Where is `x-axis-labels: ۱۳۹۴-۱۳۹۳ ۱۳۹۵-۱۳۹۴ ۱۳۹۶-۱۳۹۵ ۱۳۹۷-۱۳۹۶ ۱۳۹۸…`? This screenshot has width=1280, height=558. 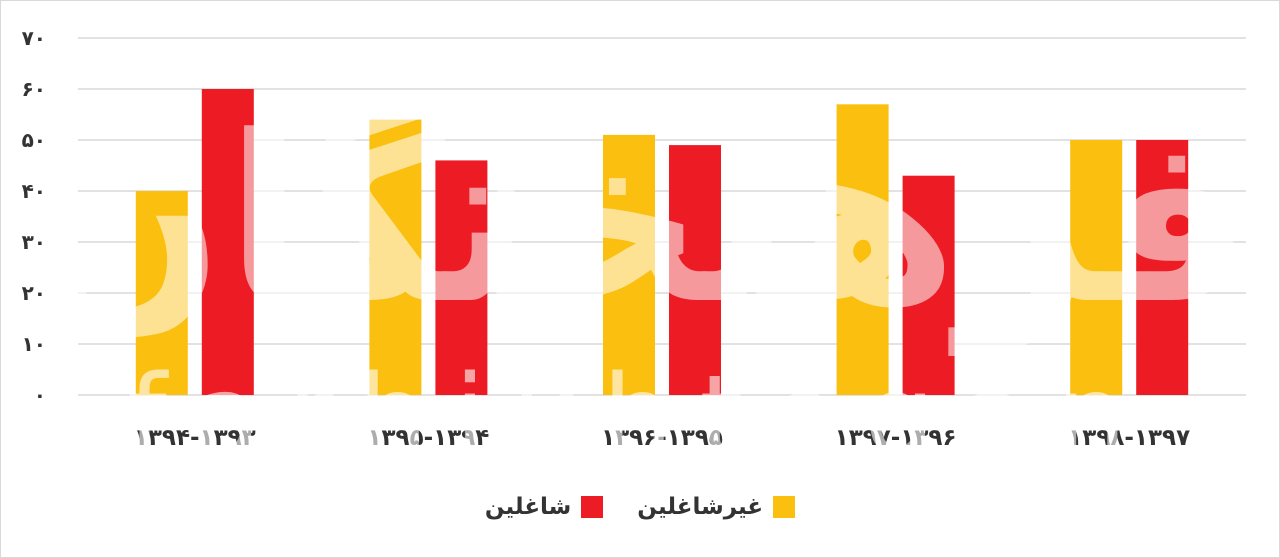
x-axis-labels: ۱۳۹۴-۱۳۹۳ ۱۳۹۵-۱۳۹۴ ۱۳۹۶-۱۳۹۵ ۱۳۹۷-۱۳۹۶ ۱۳۹۸… is located at coordinates (662, 438).